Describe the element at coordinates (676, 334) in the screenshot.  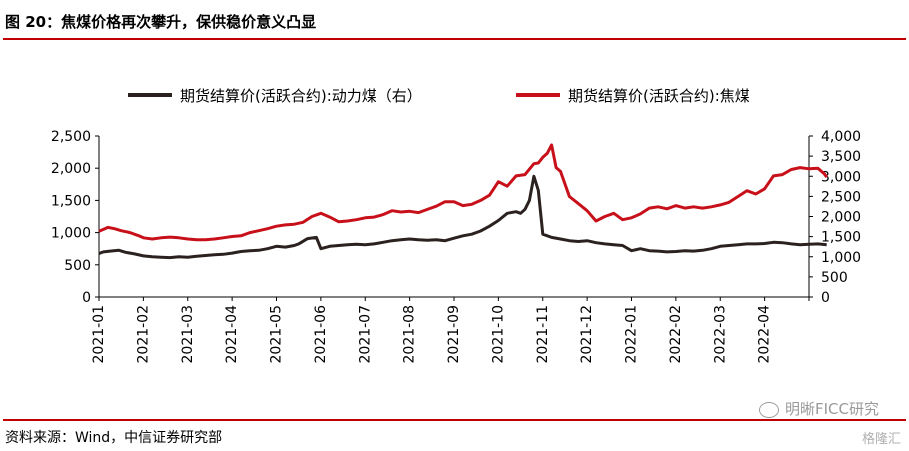
I see `x-tick-label: 2022-02` at that location.